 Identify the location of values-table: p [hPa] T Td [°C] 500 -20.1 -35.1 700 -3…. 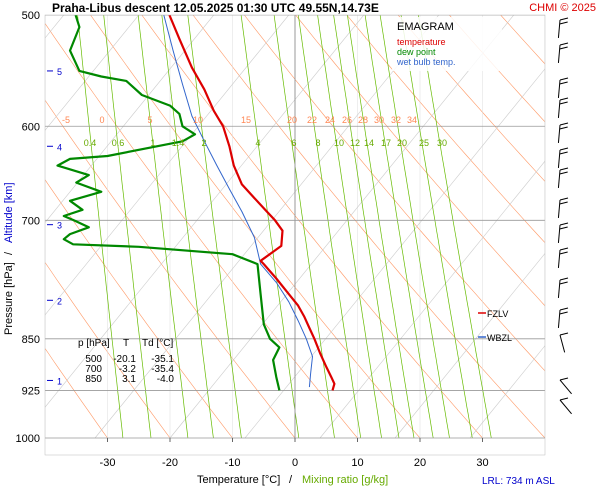
(126, 361).